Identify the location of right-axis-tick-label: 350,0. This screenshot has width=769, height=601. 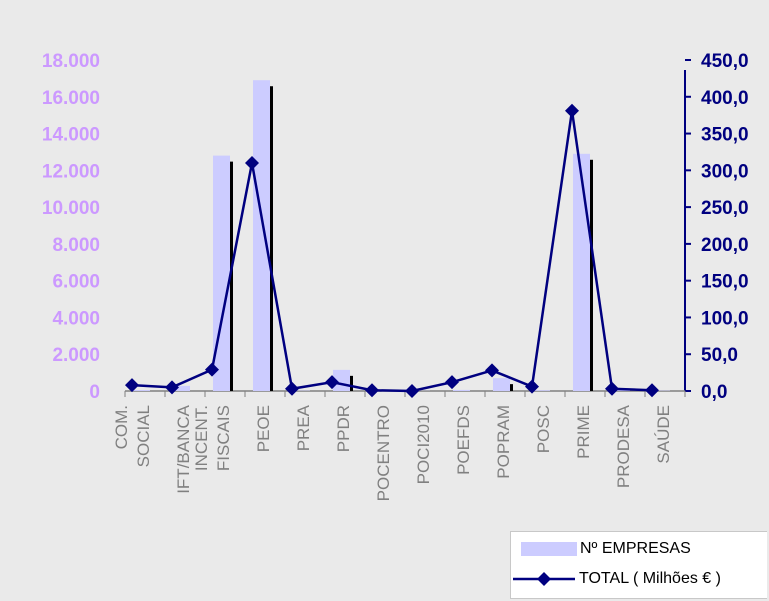
(725, 135).